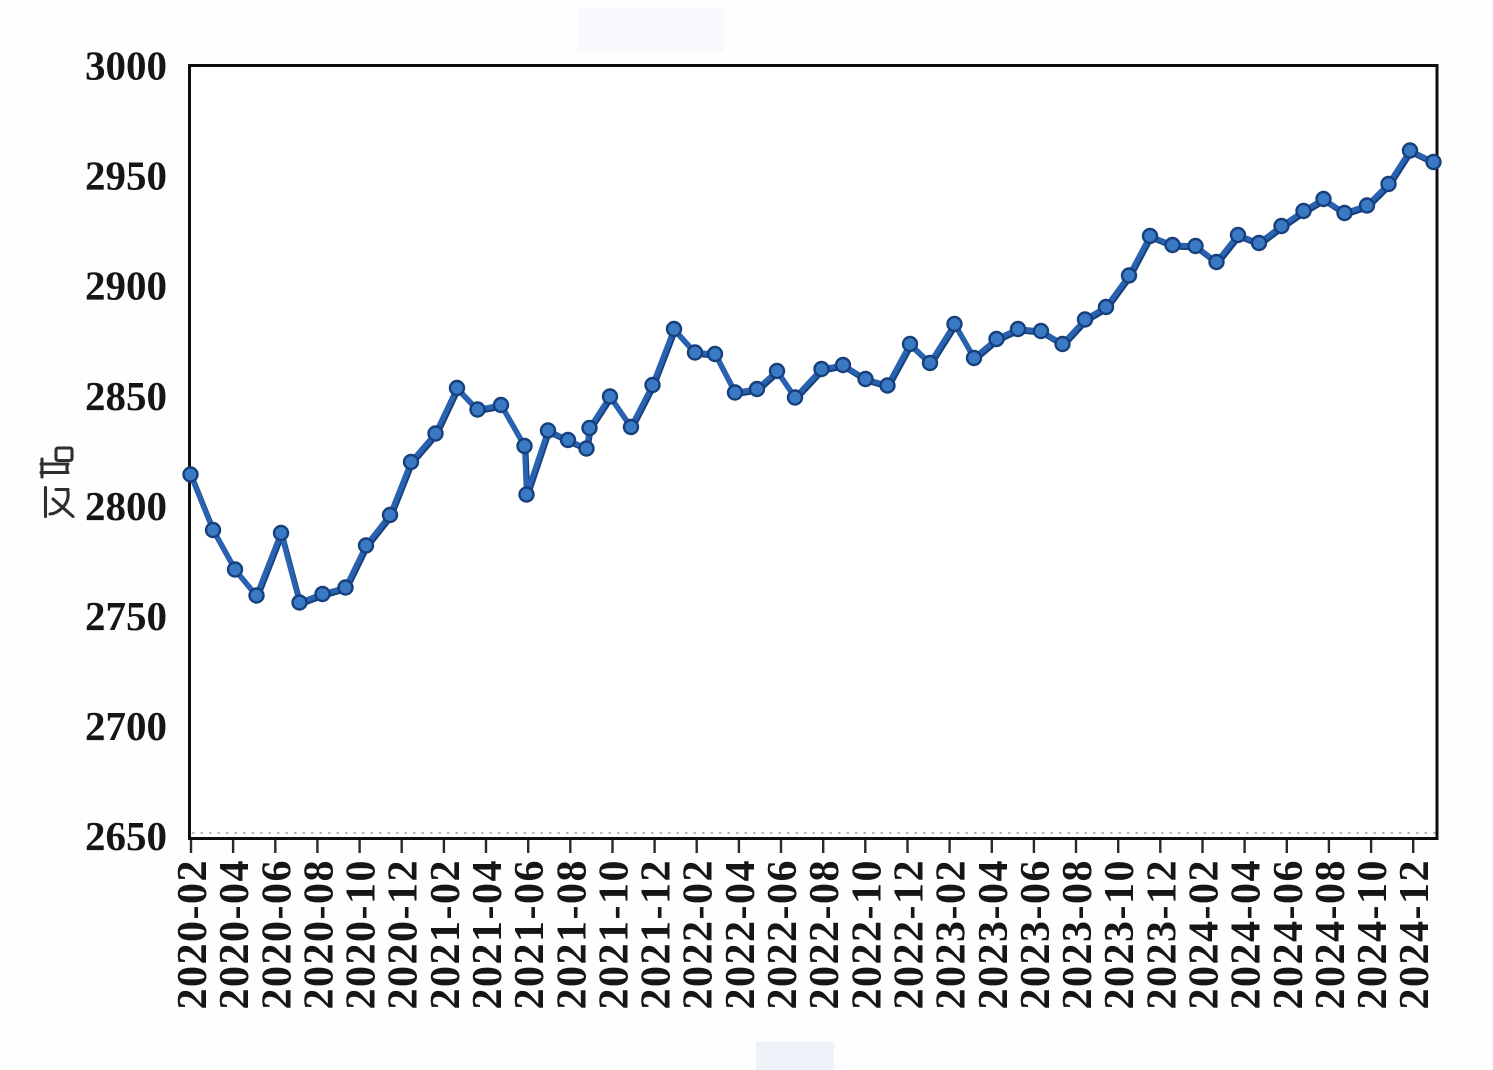  I want to click on svg-text: 2900, so click(126, 286).